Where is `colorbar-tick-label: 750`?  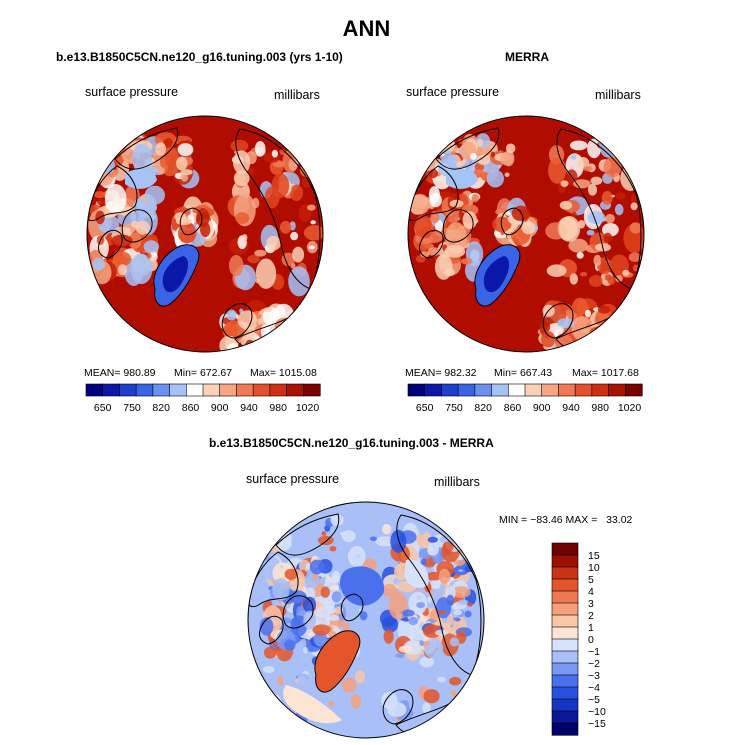
colorbar-tick-label: 750 is located at coordinates (132, 408).